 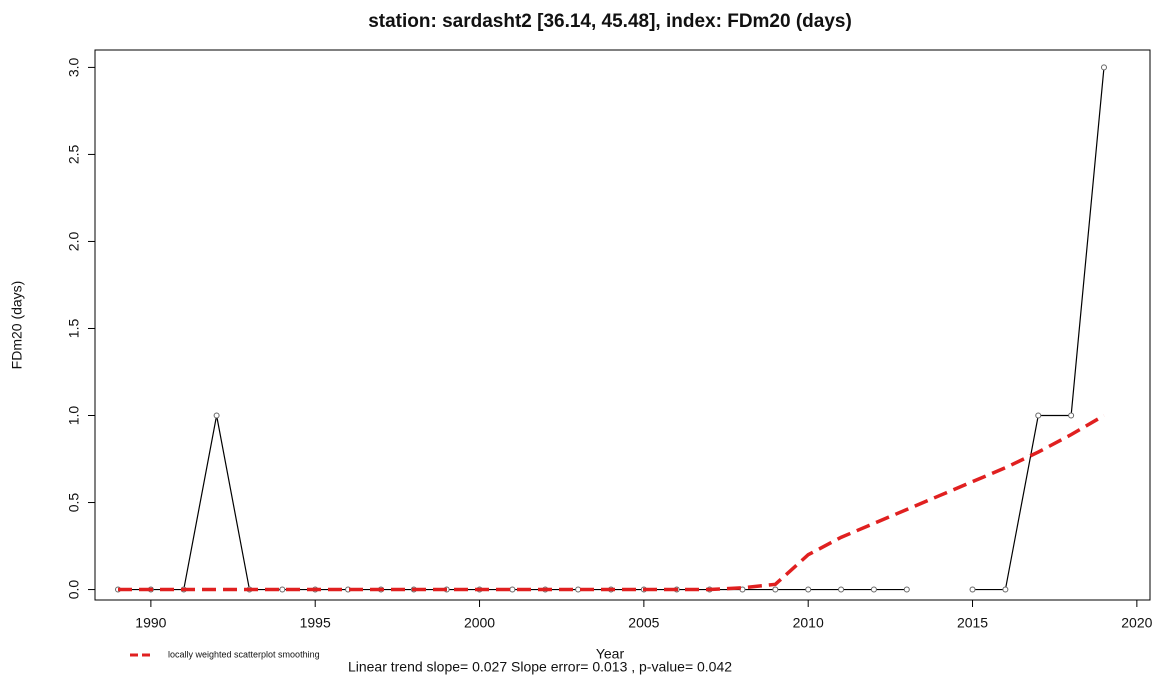 I want to click on y-tick-label: 1.5, so click(x=74, y=329).